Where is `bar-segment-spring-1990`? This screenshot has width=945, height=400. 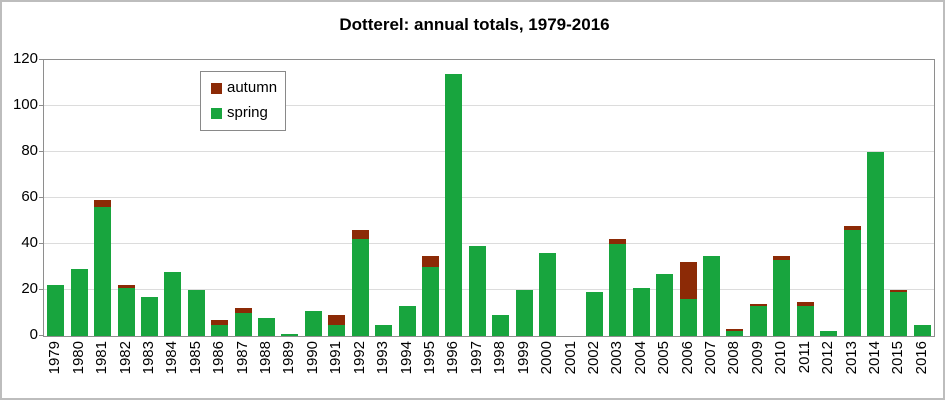 bar-segment-spring-1990 is located at coordinates (313, 323).